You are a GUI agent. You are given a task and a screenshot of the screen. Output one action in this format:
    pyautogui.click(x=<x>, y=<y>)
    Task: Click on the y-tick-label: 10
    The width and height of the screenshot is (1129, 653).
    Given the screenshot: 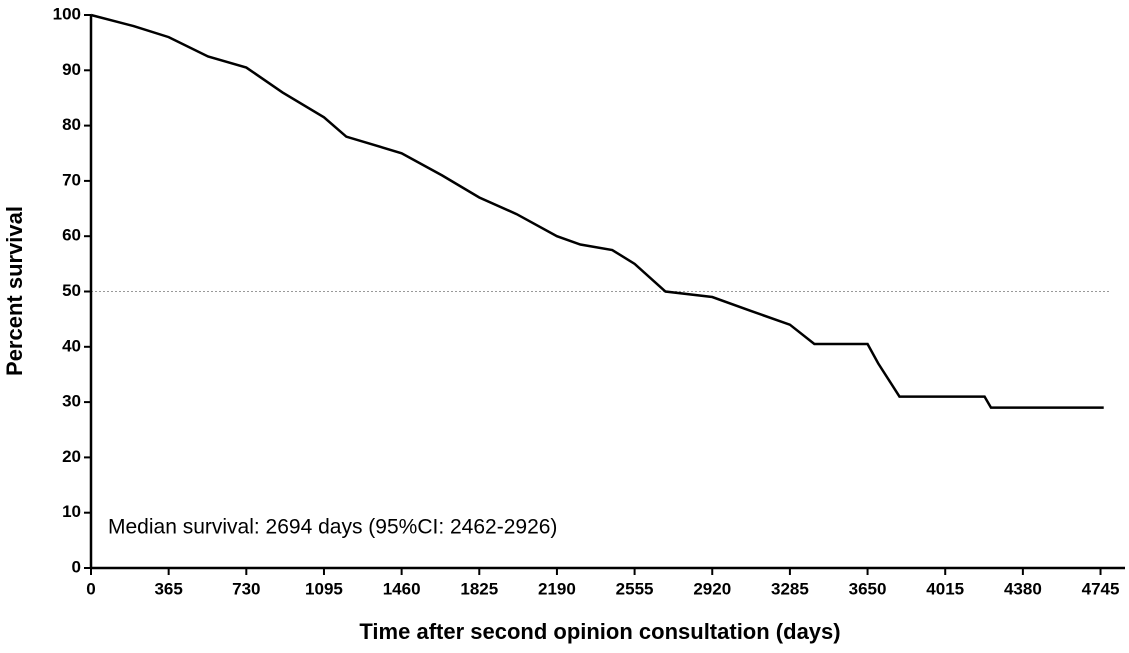 What is the action you would take?
    pyautogui.click(x=71, y=511)
    